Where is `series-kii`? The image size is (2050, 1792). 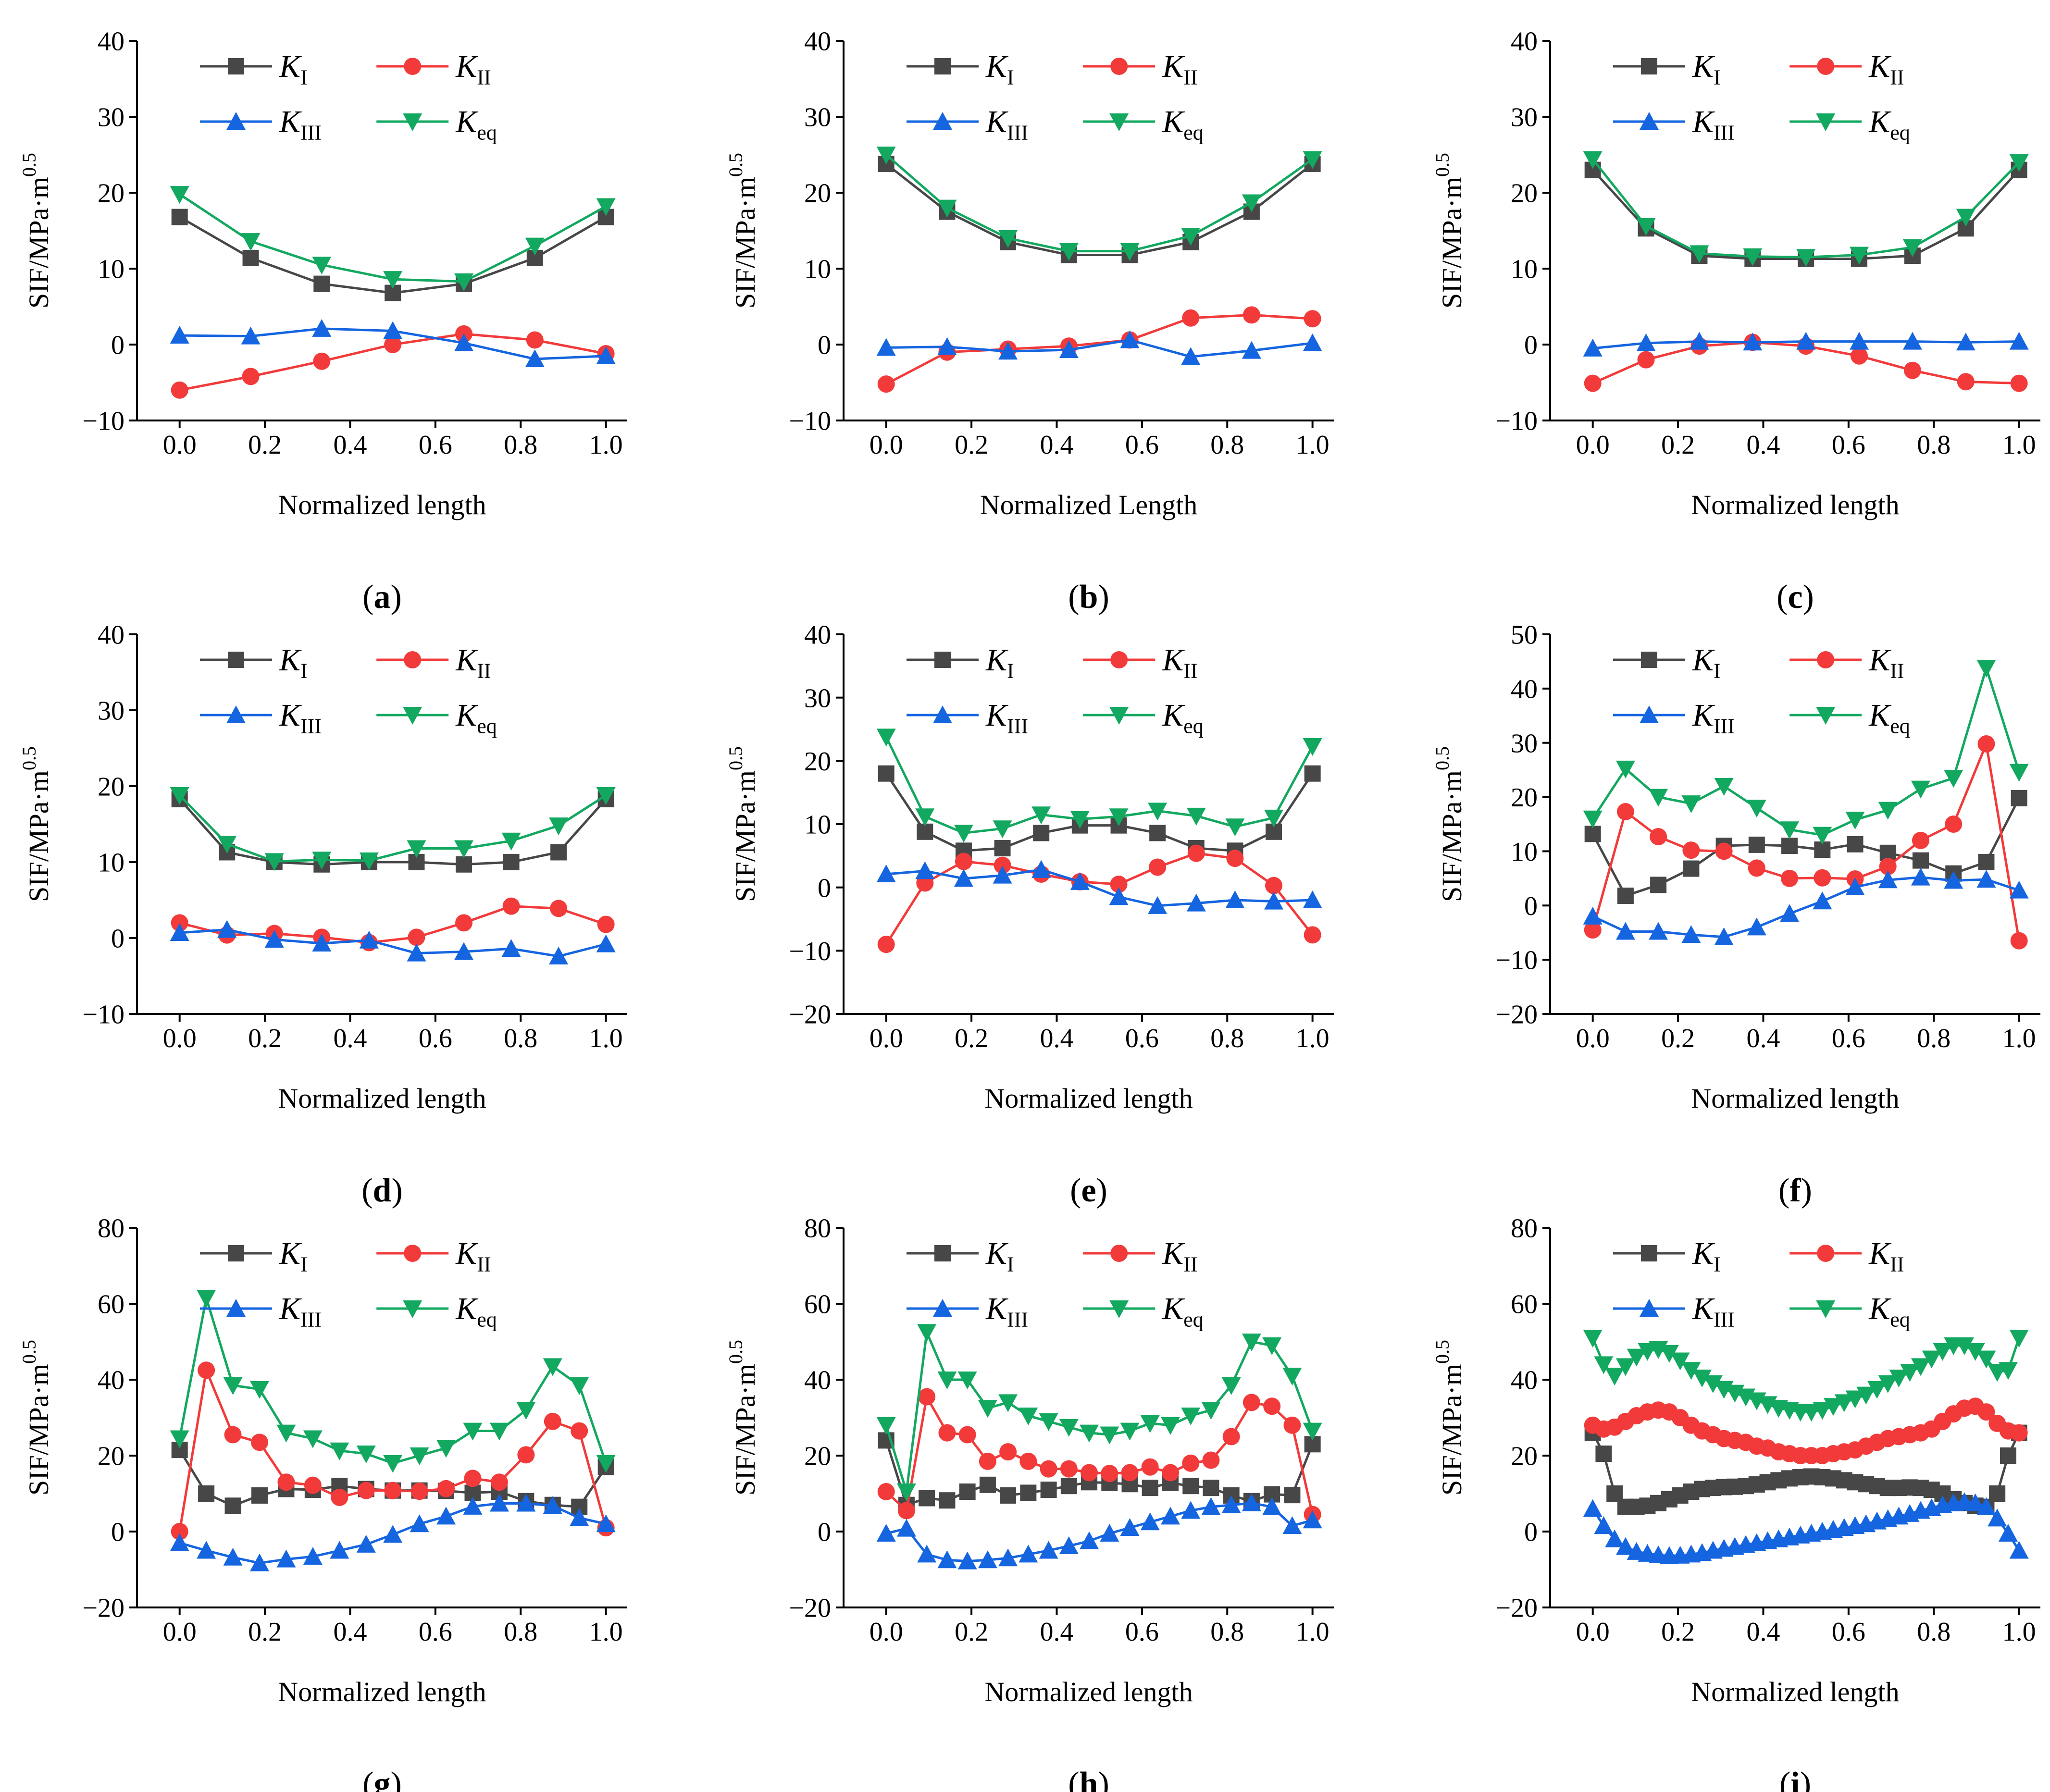
series-kii is located at coordinates (1806, 842).